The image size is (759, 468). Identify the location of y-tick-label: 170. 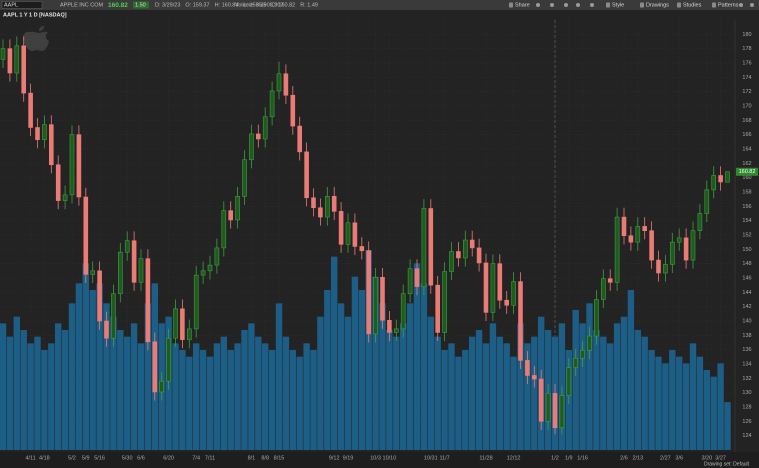
(746, 106).